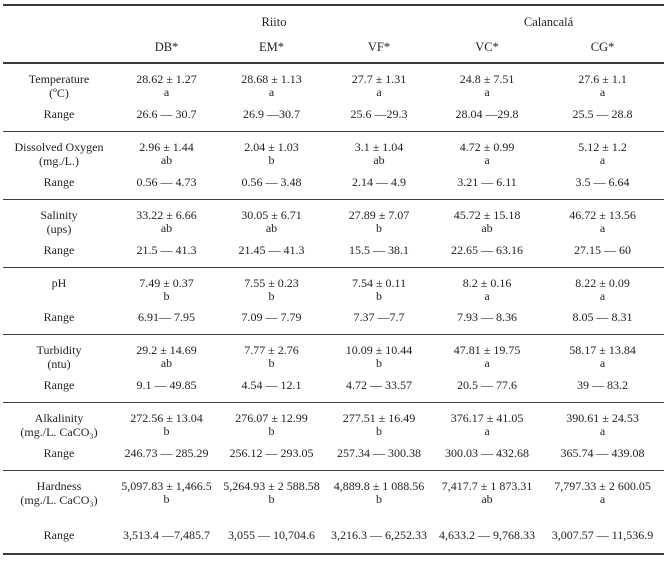  I want to click on range-value-cell: 256.12 — 293.05, so click(271, 453).